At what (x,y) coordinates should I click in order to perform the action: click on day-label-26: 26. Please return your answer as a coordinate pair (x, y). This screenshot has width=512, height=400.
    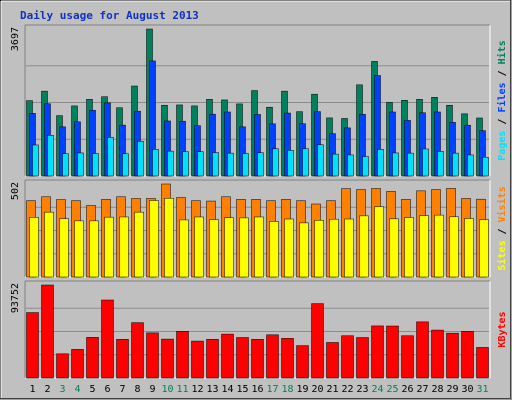
    Looking at the image, I should click on (407, 389).